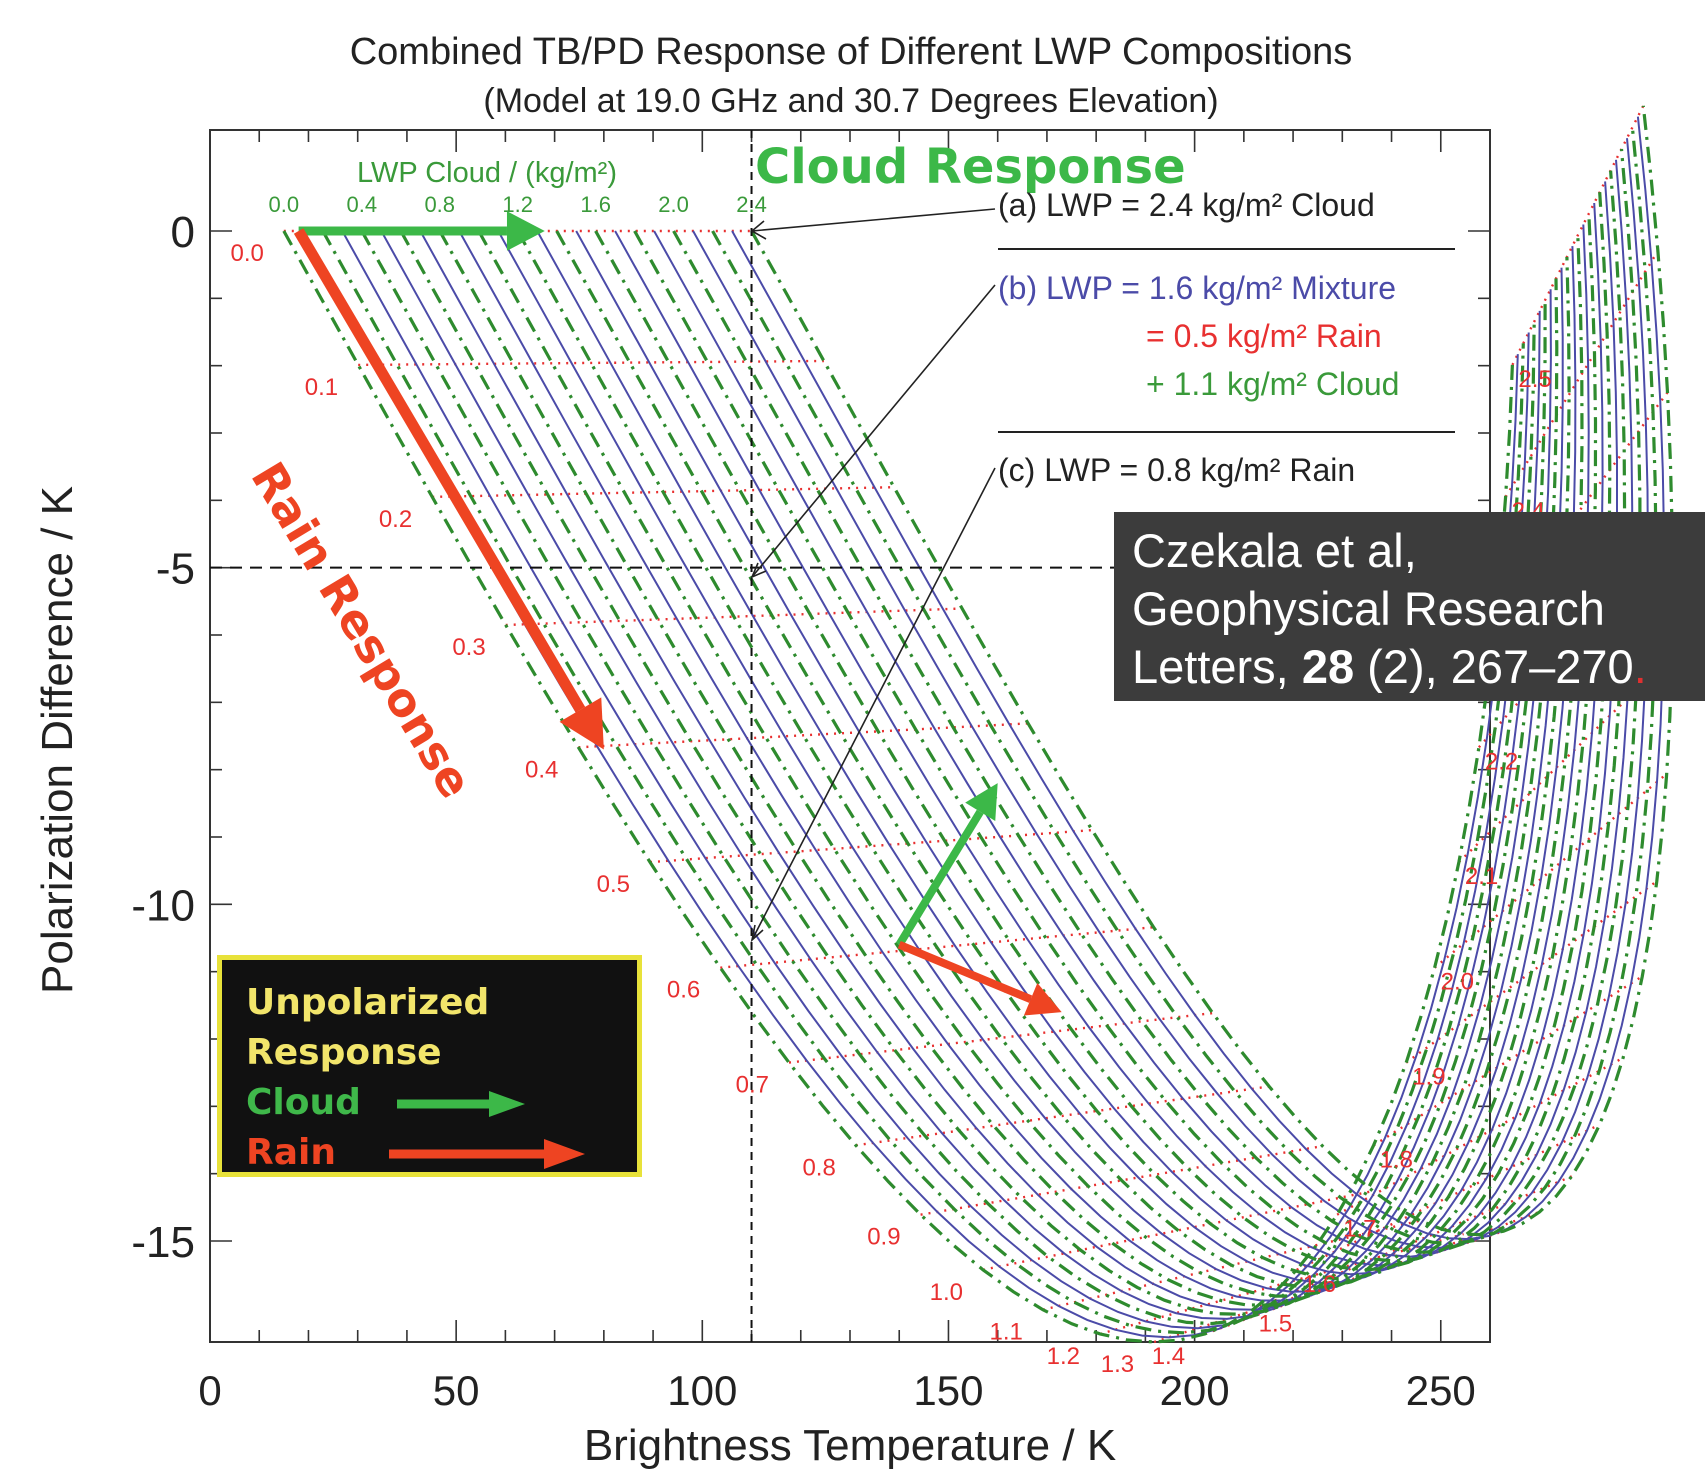  Describe the element at coordinates (683, 990) in the screenshot. I see `rain-lwp-label: 0.6` at that location.